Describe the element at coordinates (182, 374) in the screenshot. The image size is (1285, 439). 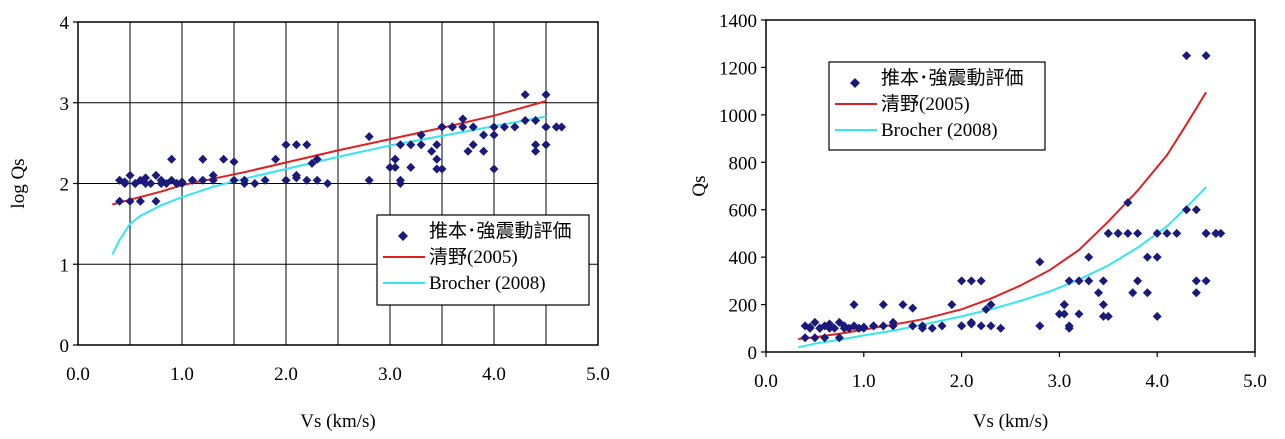
I see `x-tick-label: 1.0` at that location.